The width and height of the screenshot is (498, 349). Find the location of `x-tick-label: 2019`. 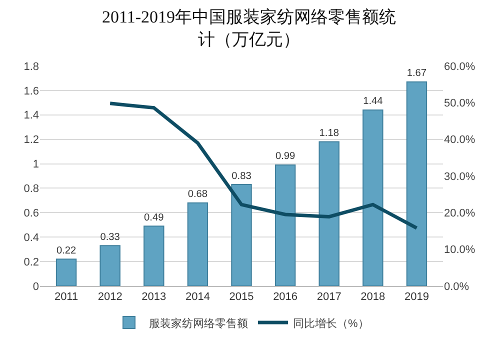

x-tick-label: 2019 is located at coordinates (416, 297).